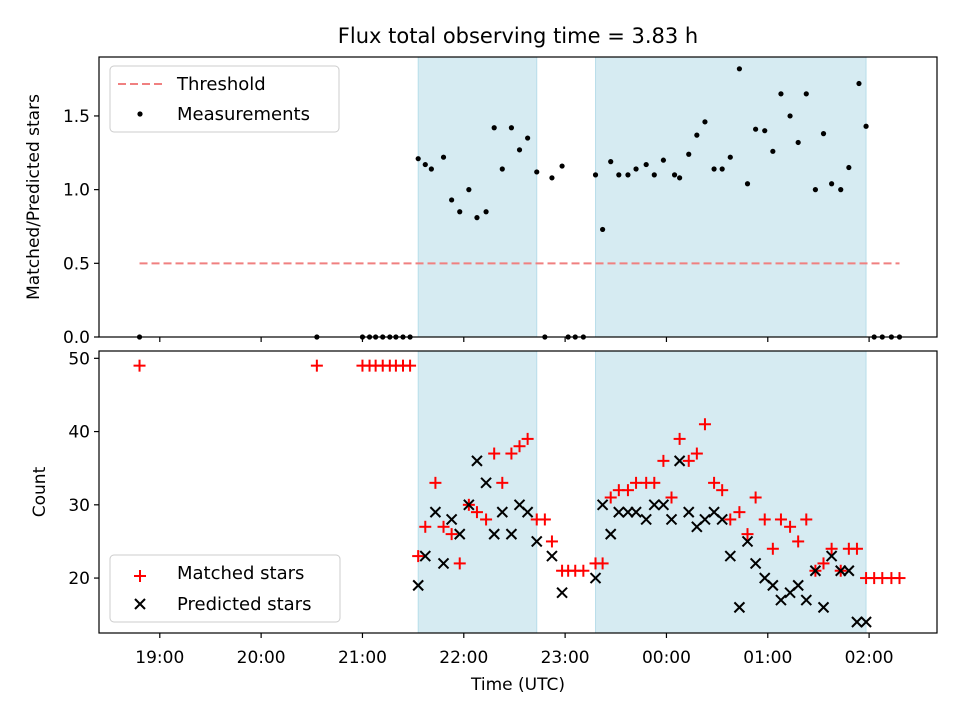 The height and width of the screenshot is (720, 960). What do you see at coordinates (34, 197) in the screenshot?
I see `top-y-axis-label: Matched/Predicted stars` at bounding box center [34, 197].